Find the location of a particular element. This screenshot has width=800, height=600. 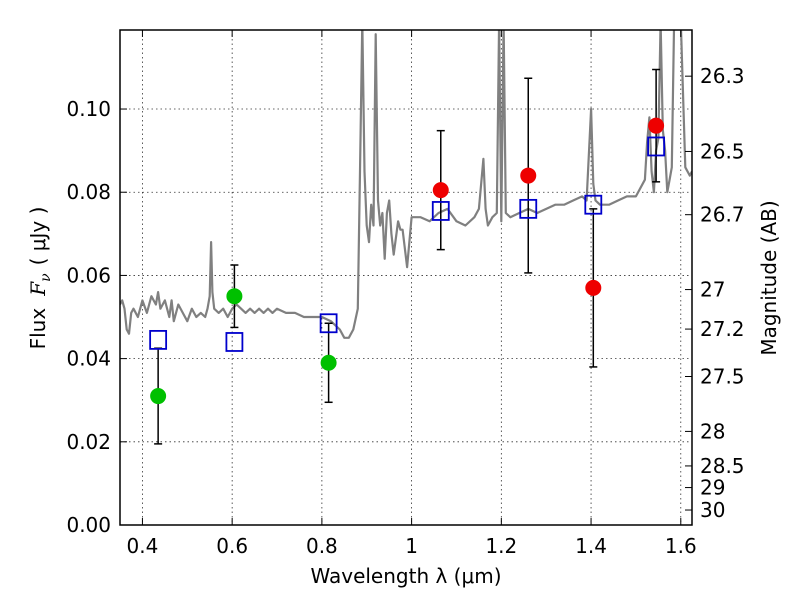

right-axis-title: Magnitude (AB) is located at coordinates (769, 277).